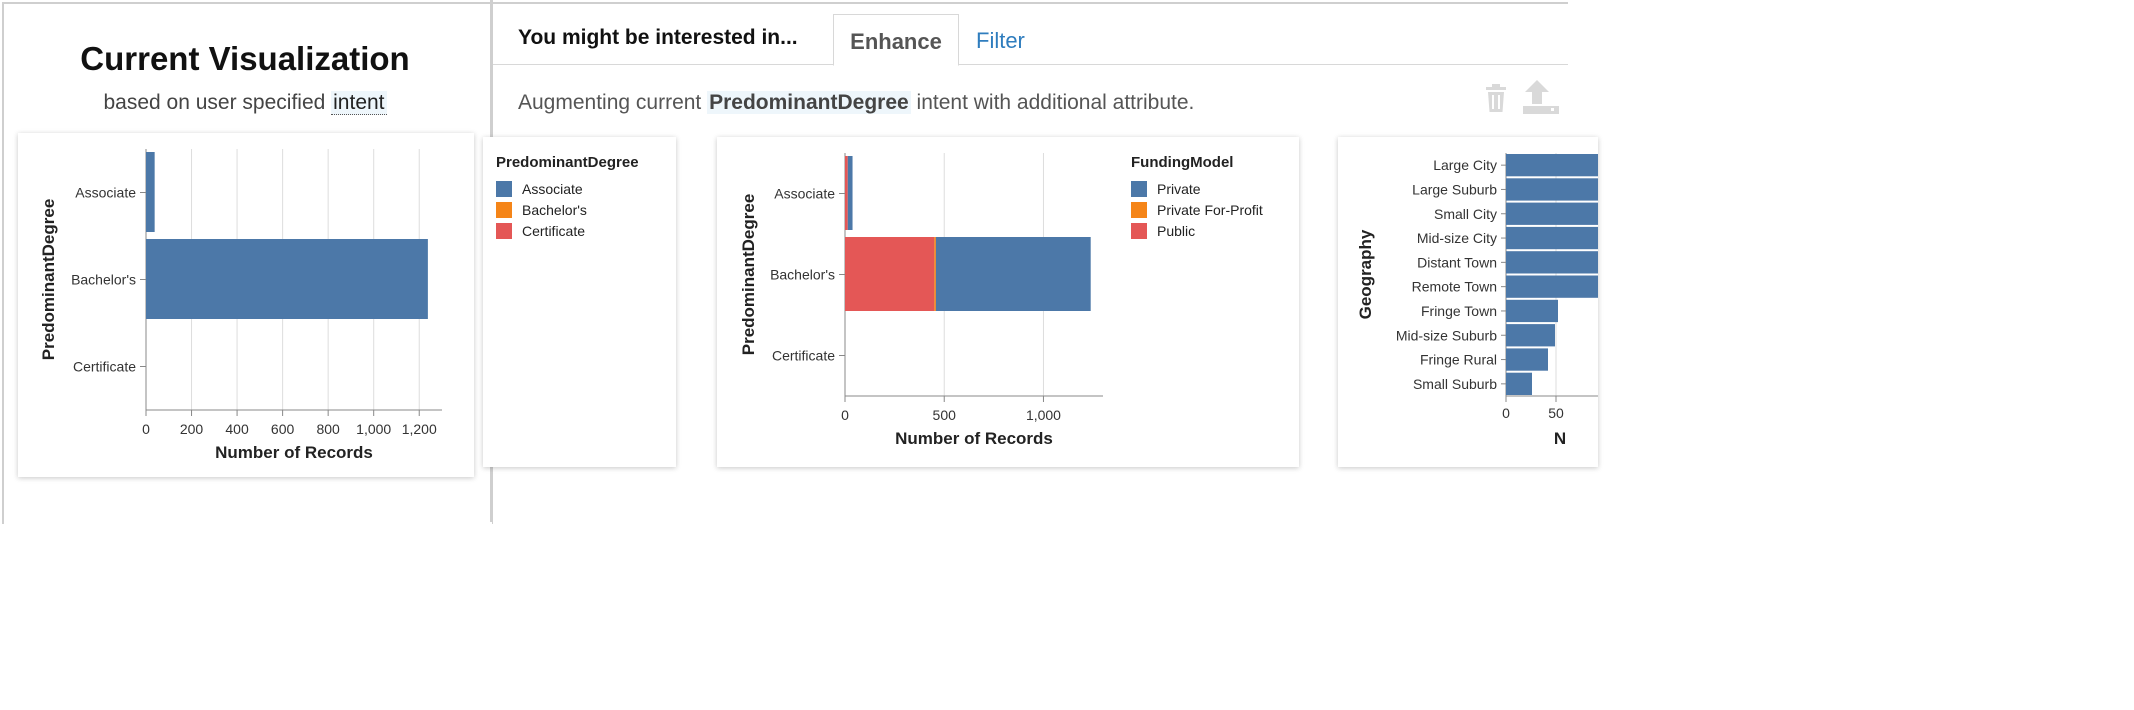 The width and height of the screenshot is (2134, 710). Describe the element at coordinates (1000, 40) in the screenshot. I see `tab-filter: Filter` at that location.